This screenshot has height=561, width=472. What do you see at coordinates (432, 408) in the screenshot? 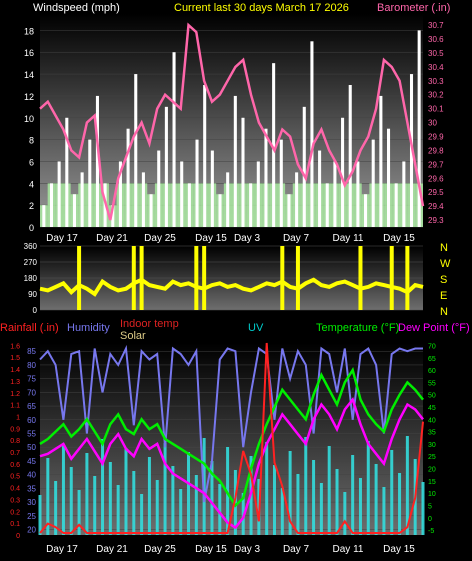
I see `temperature-tick-label: 45` at bounding box center [432, 408].